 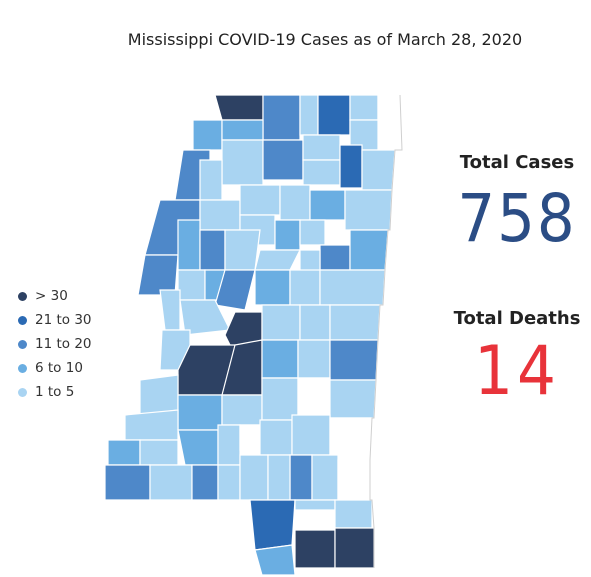 What do you see at coordinates (158, 275) in the screenshot?
I see `county-washington` at bounding box center [158, 275].